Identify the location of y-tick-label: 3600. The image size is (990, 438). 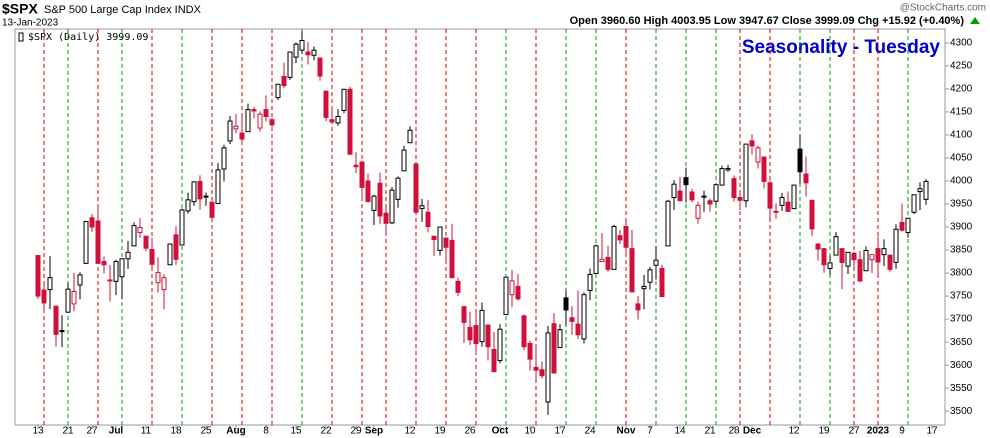
(961, 365).